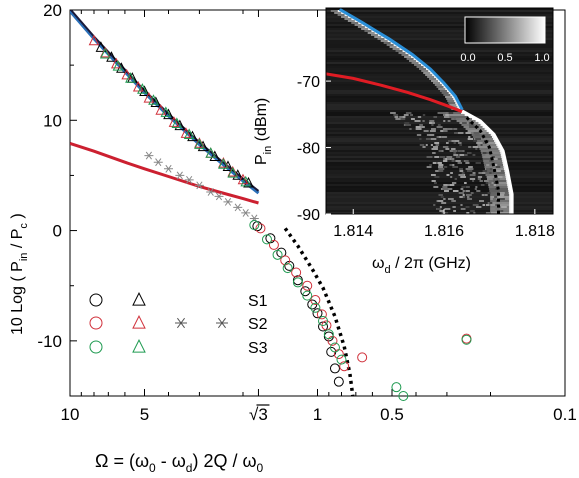 The width and height of the screenshot is (579, 478). What do you see at coordinates (96, 300) in the screenshot?
I see `legend-marker-circle` at bounding box center [96, 300].